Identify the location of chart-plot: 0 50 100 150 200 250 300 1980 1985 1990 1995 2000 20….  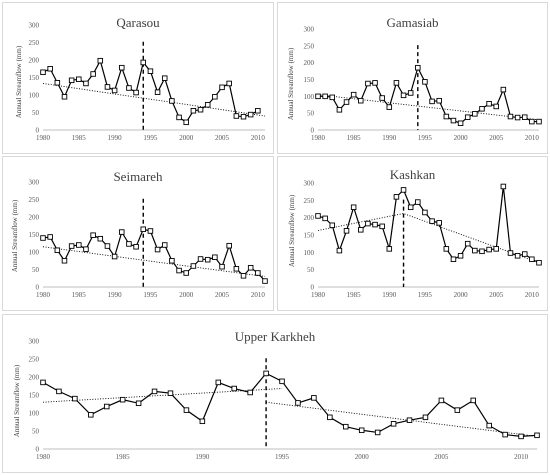
(423, 84).